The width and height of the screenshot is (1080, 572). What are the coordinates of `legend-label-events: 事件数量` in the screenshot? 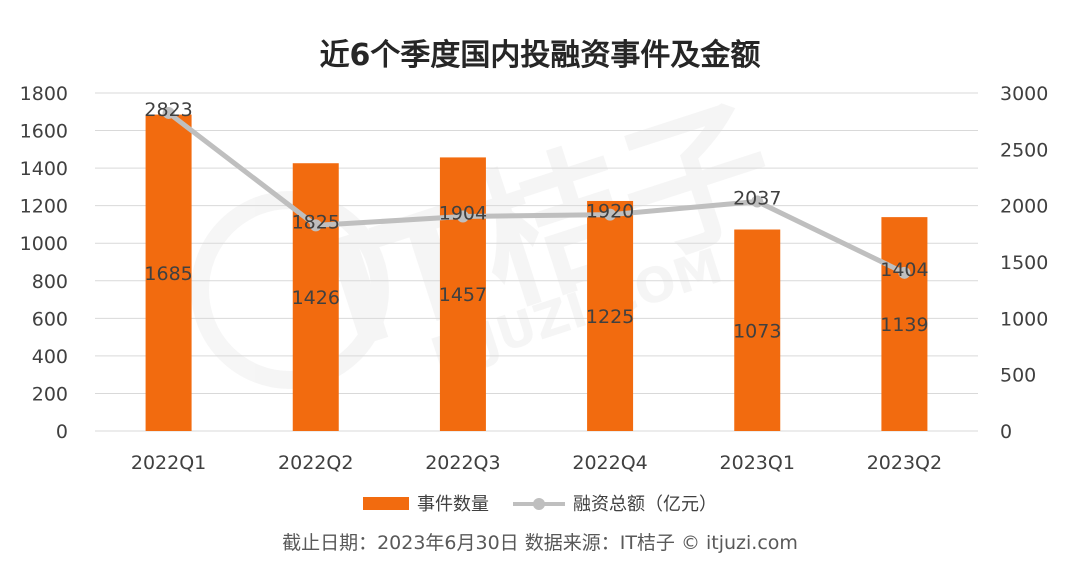 It's located at (453, 504).